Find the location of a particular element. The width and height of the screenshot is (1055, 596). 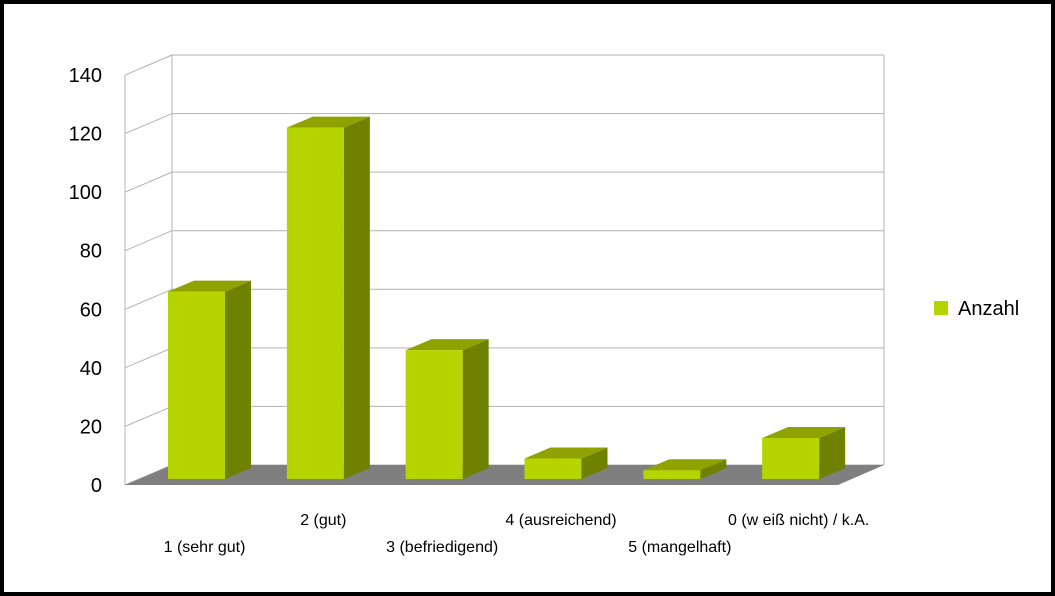

x-tick-label: 1 (sehr gut) is located at coordinates (205, 547).